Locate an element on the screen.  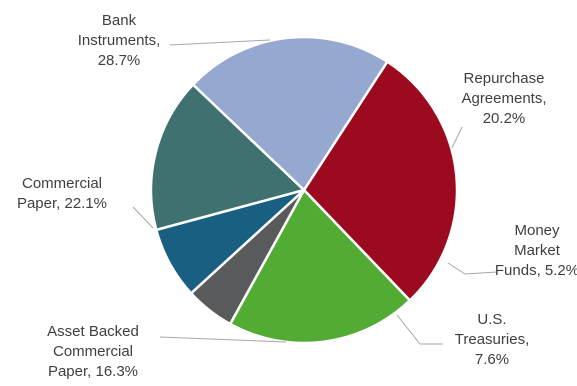
data-label-line: Funds, 5.2% is located at coordinates (536, 270).